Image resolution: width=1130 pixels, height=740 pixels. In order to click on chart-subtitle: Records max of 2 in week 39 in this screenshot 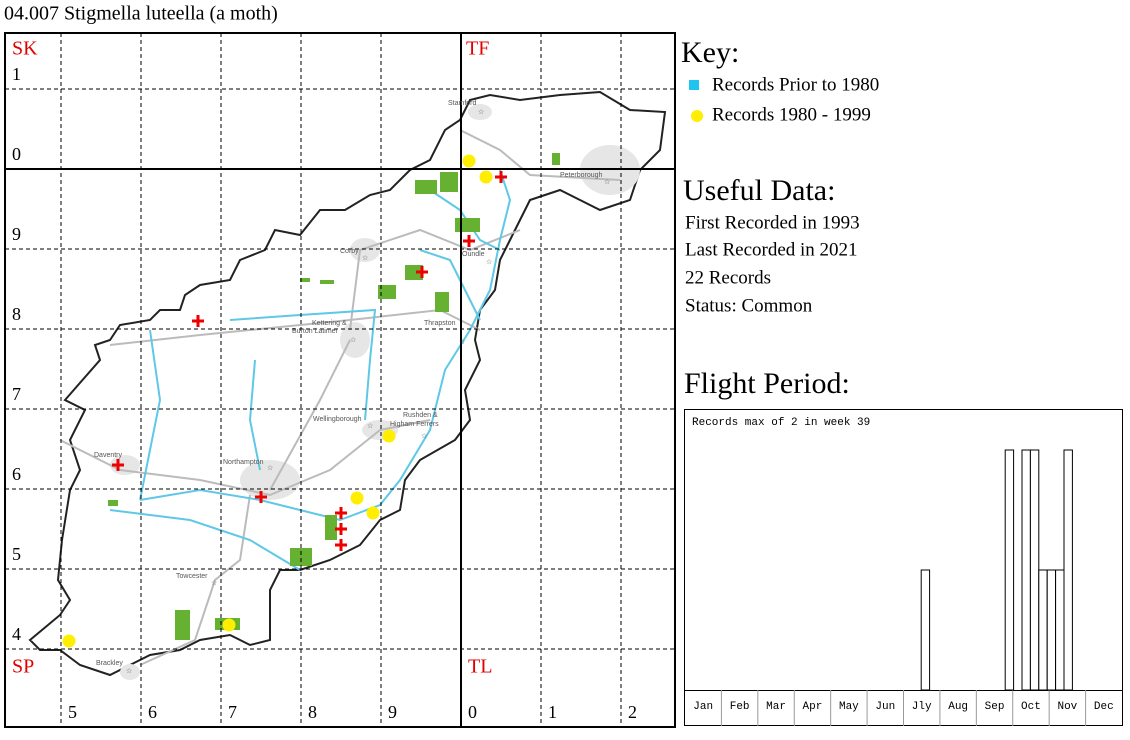, I will do `click(781, 423)`.